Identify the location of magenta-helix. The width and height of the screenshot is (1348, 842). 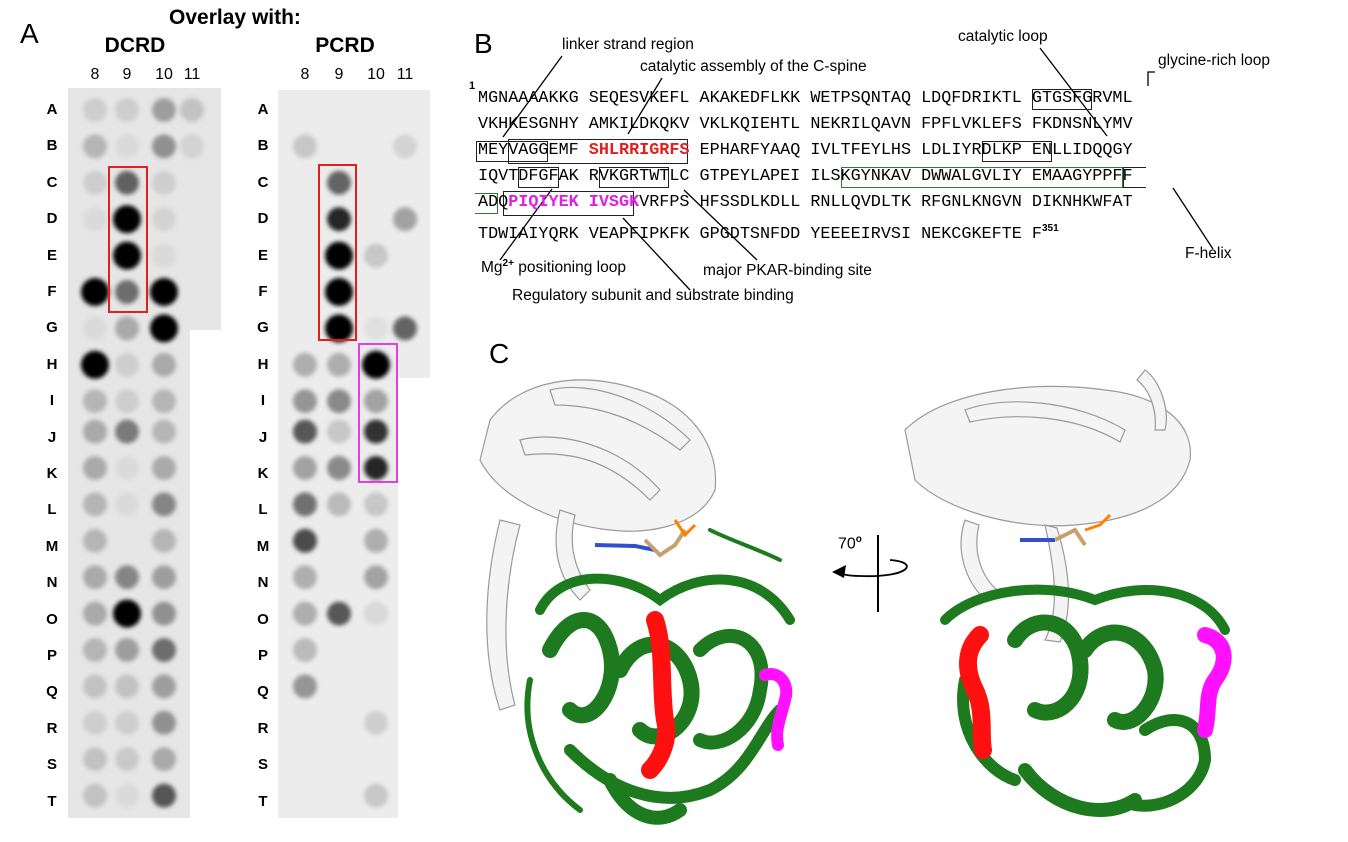
(776, 709).